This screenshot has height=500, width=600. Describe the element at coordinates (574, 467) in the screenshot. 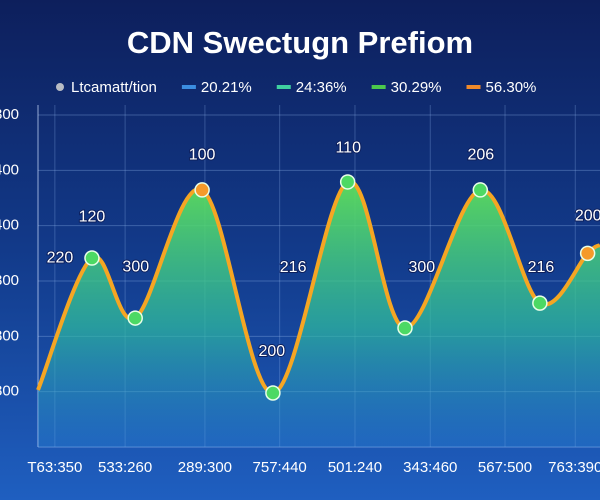

I see `x-tick-label: 763:390` at that location.